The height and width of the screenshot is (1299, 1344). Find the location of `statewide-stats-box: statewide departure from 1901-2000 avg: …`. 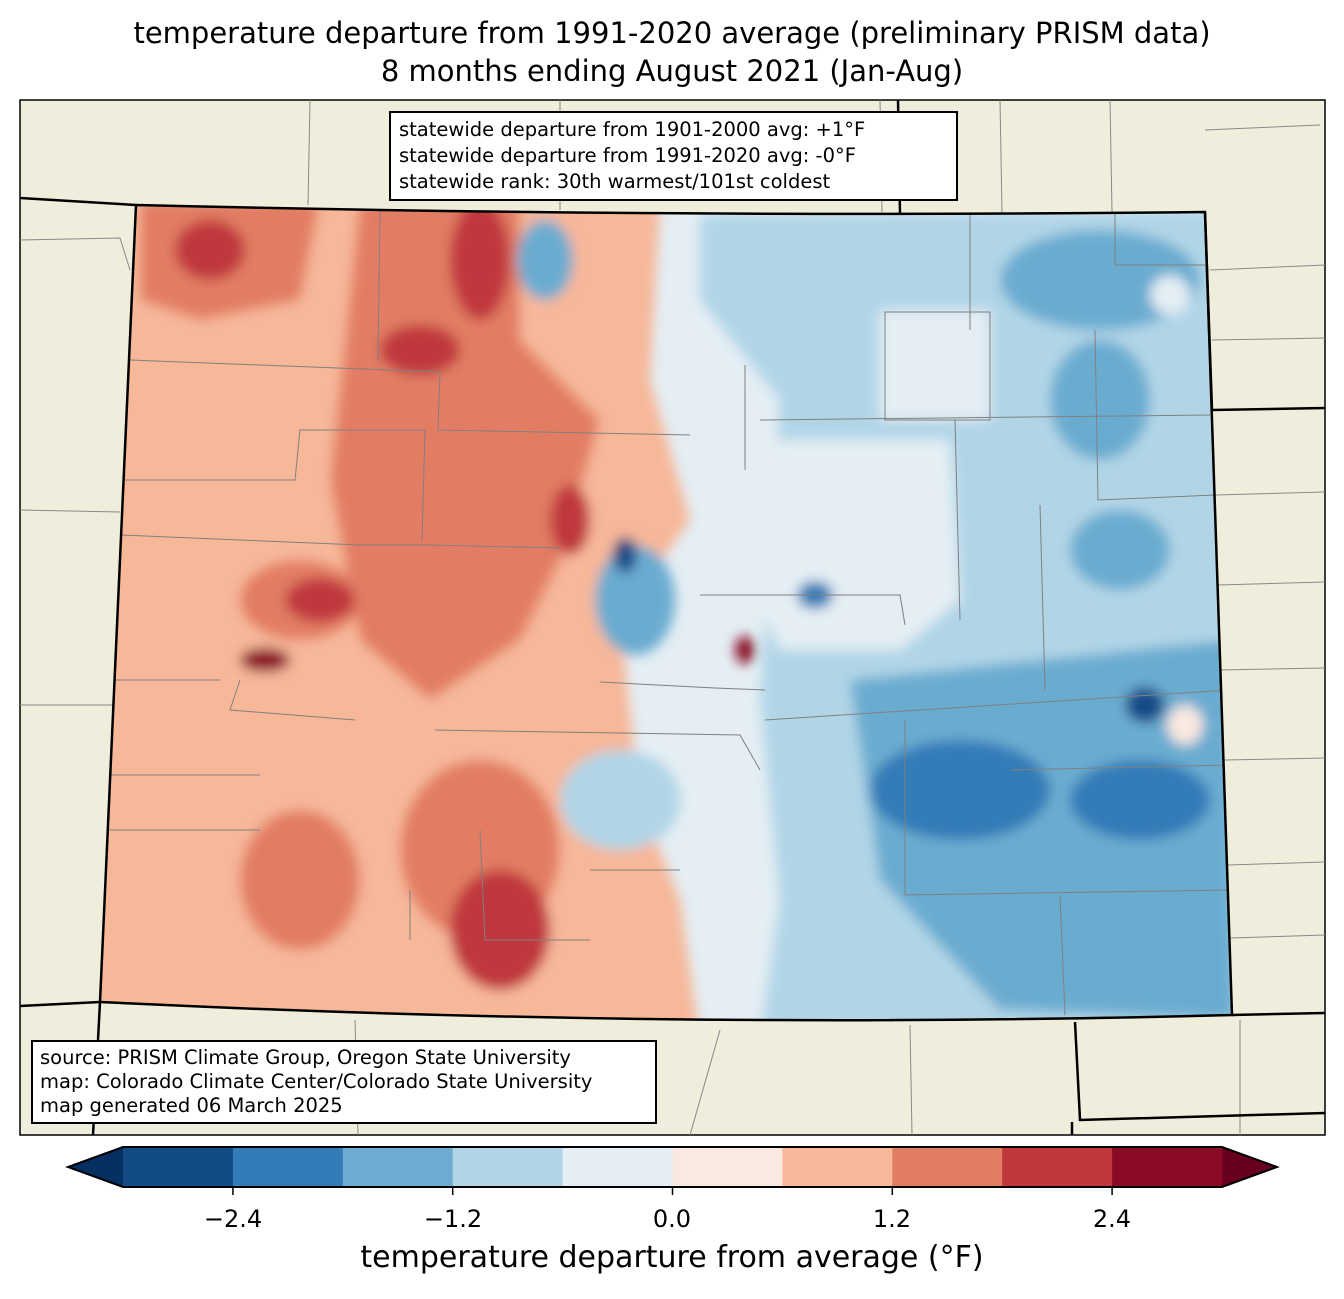

statewide-stats-box: statewide departure from 1901-2000 avg: … is located at coordinates (673, 156).